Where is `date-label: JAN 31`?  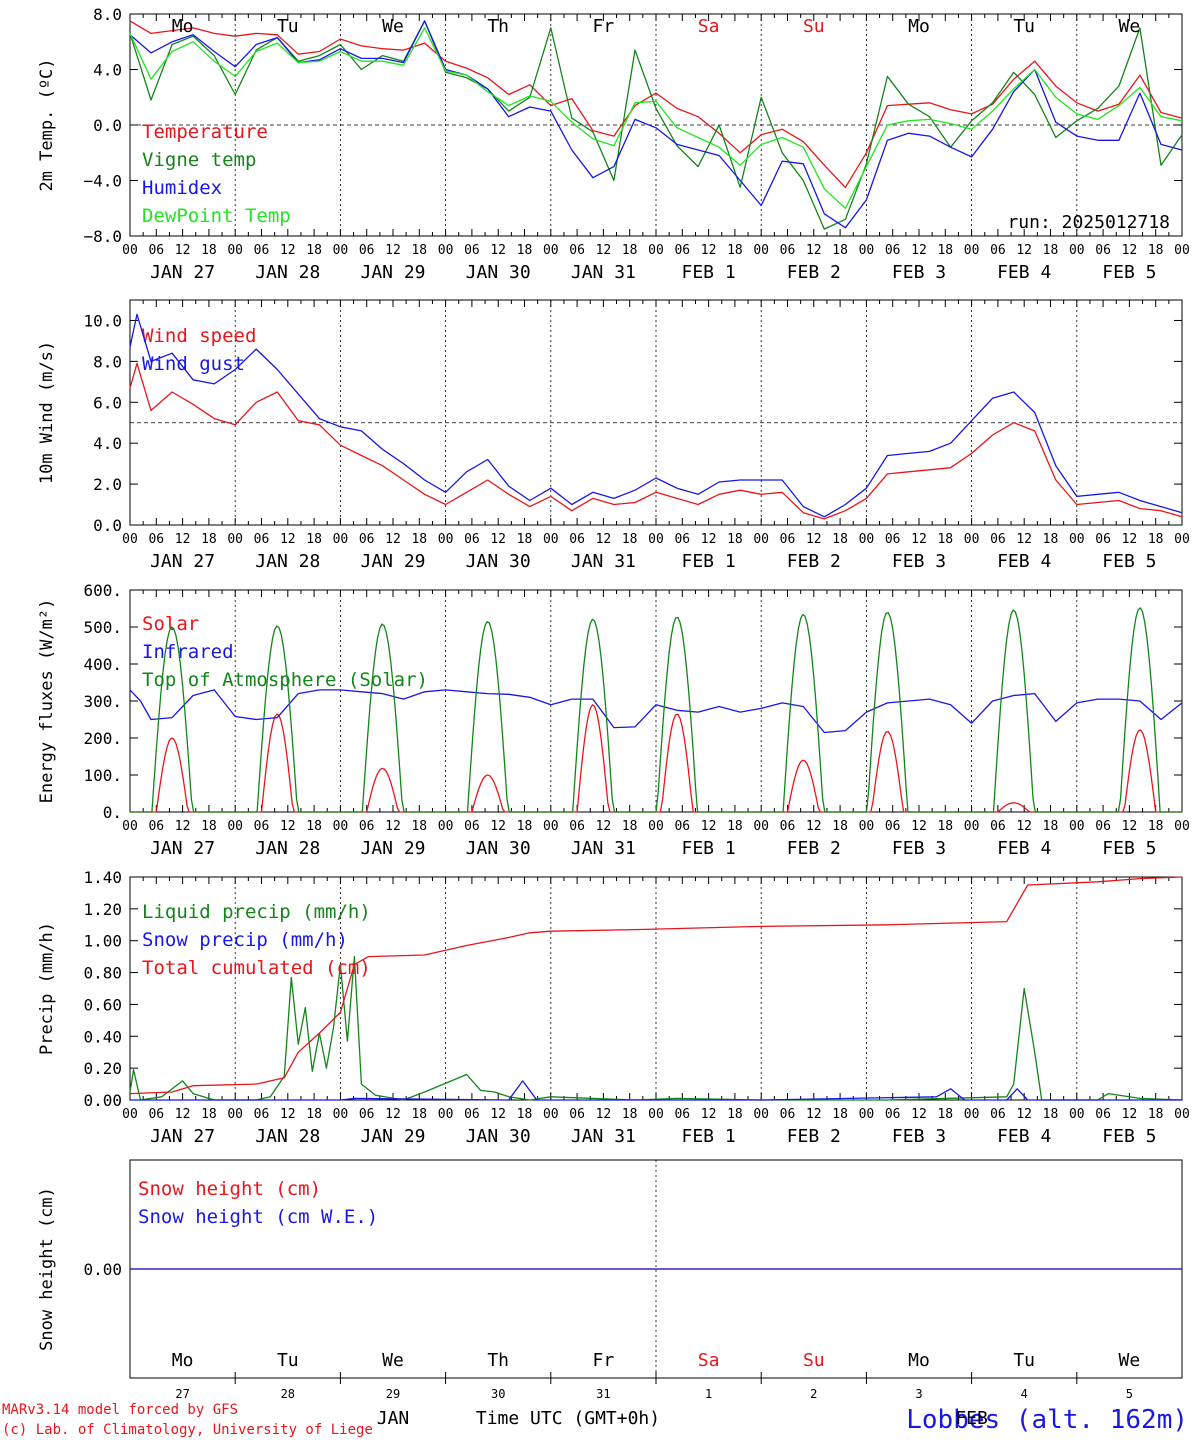 date-label: JAN 31 is located at coordinates (603, 272).